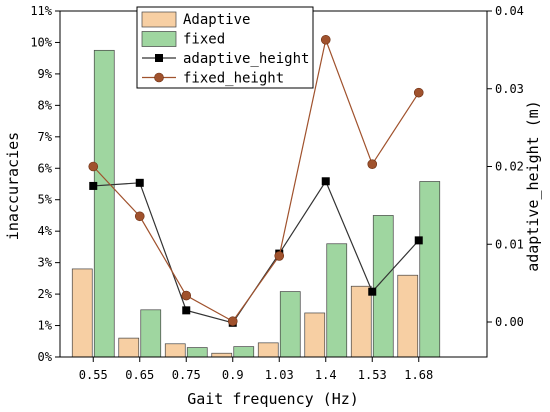 This screenshot has width=550, height=412. Describe the element at coordinates (159, 77) in the screenshot. I see `legend-marker-fixed_height` at that location.